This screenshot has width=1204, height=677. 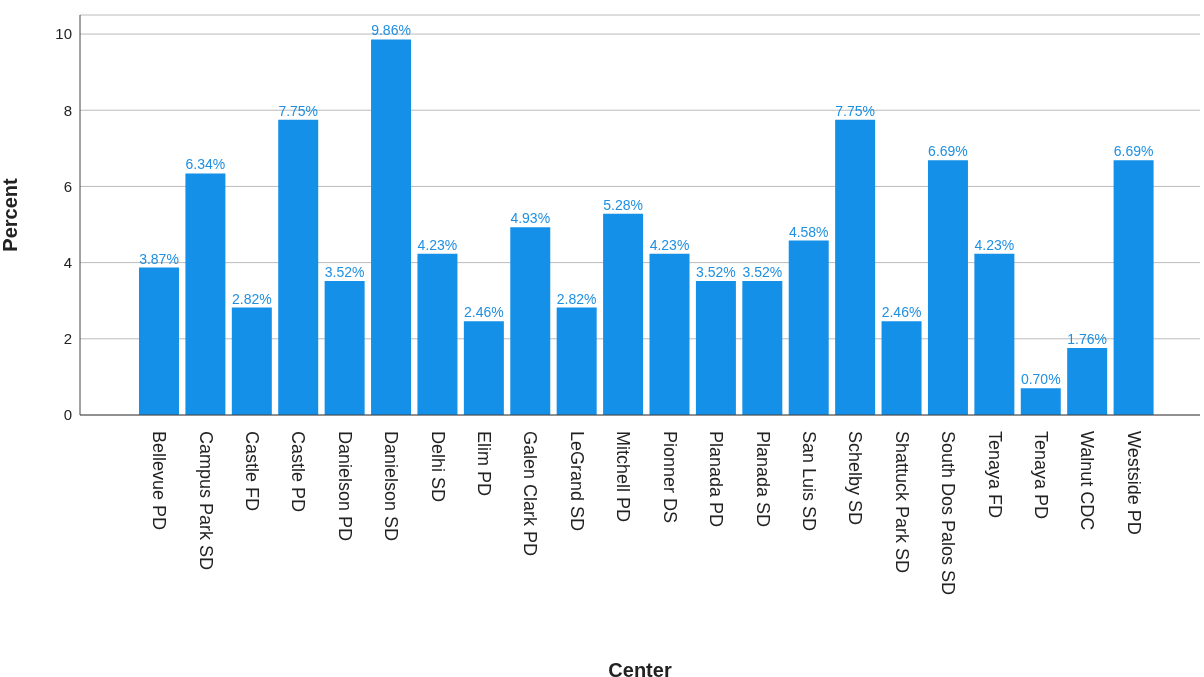 I want to click on data-label: 4.58%, so click(x=808, y=231).